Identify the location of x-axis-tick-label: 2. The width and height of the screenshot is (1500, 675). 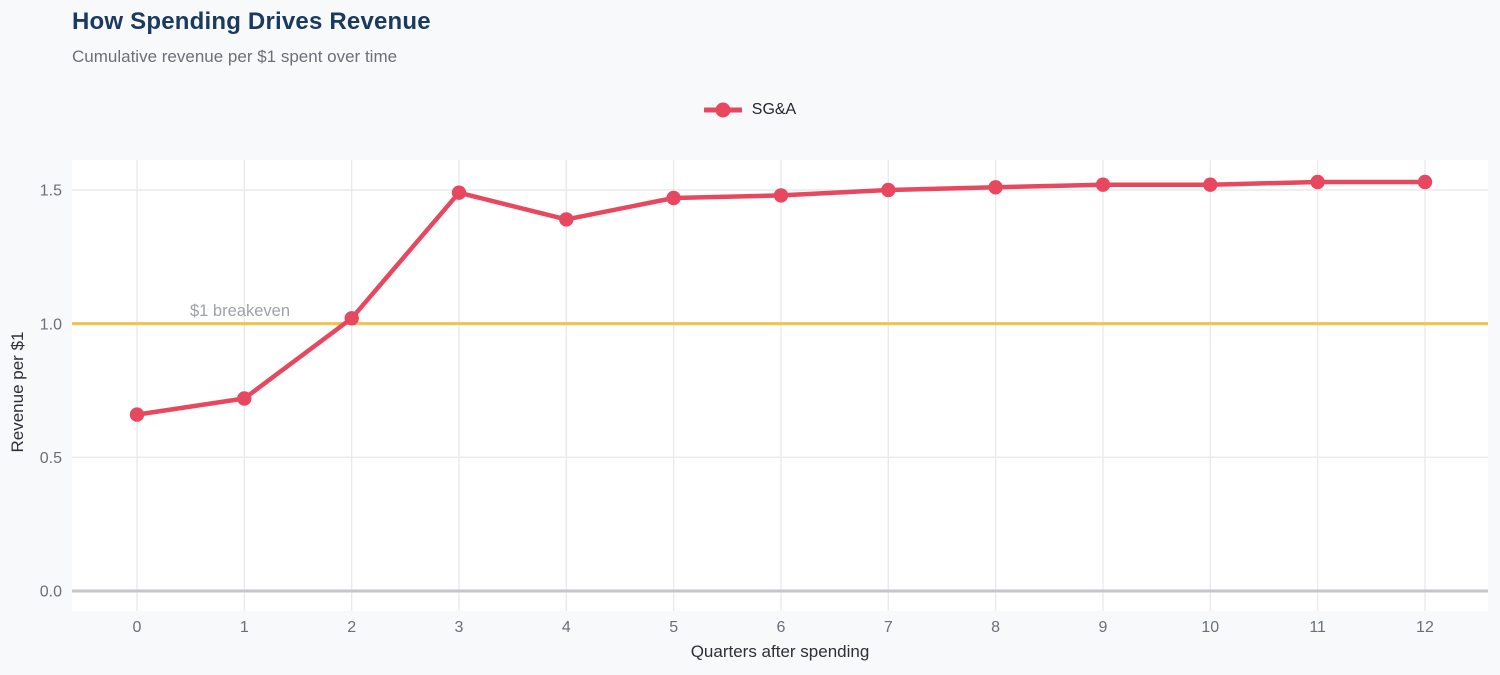
(351, 627).